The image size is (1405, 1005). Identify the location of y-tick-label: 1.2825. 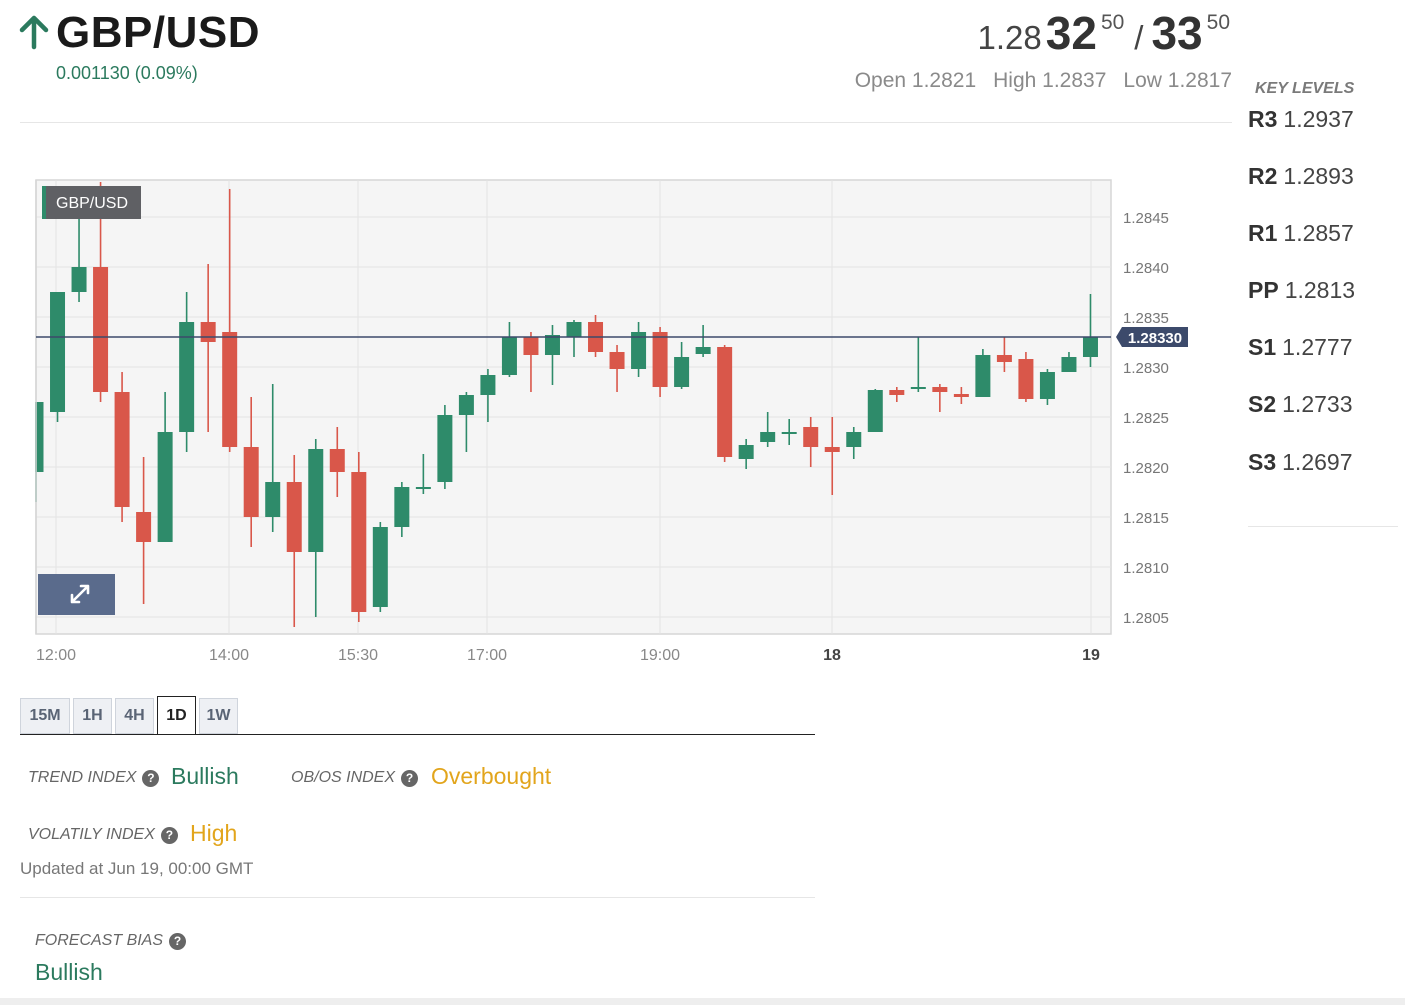
(1146, 418).